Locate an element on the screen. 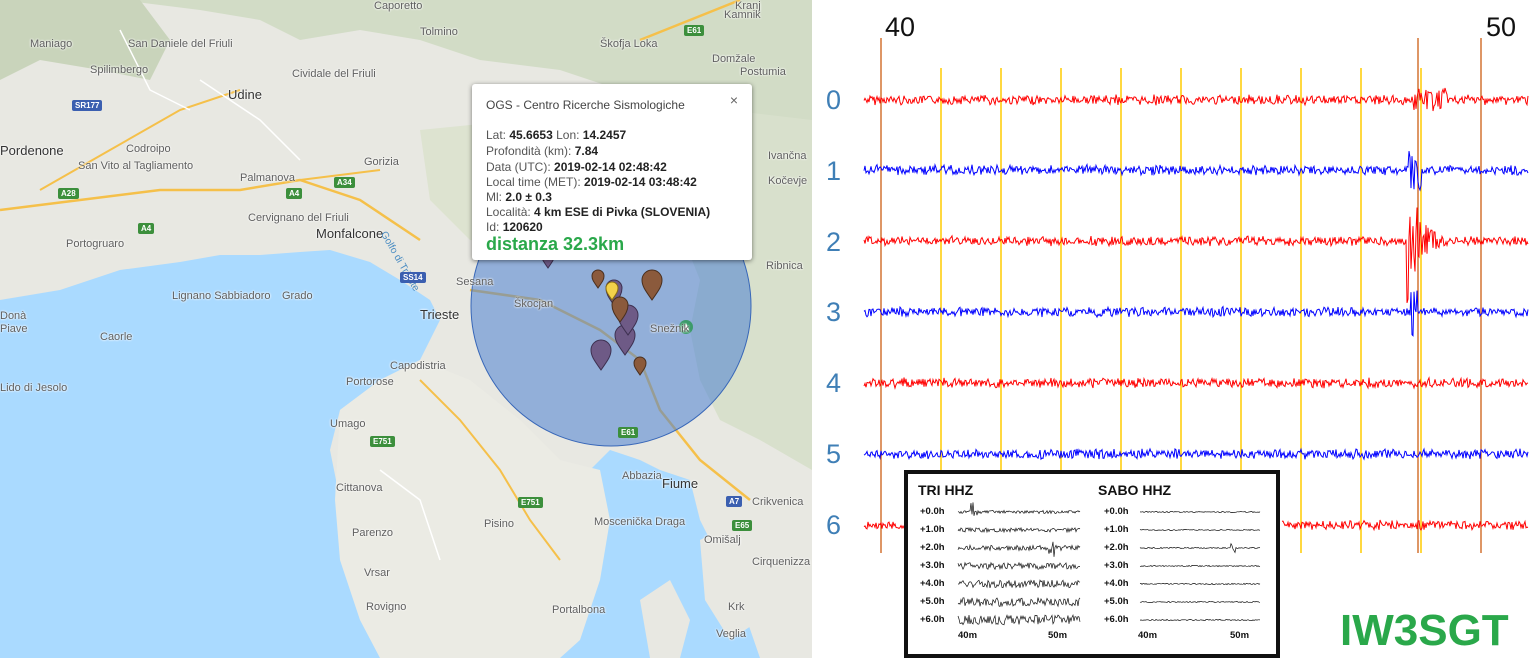 This screenshot has width=1536, height=658. row-label-3: 3 is located at coordinates (834, 312).